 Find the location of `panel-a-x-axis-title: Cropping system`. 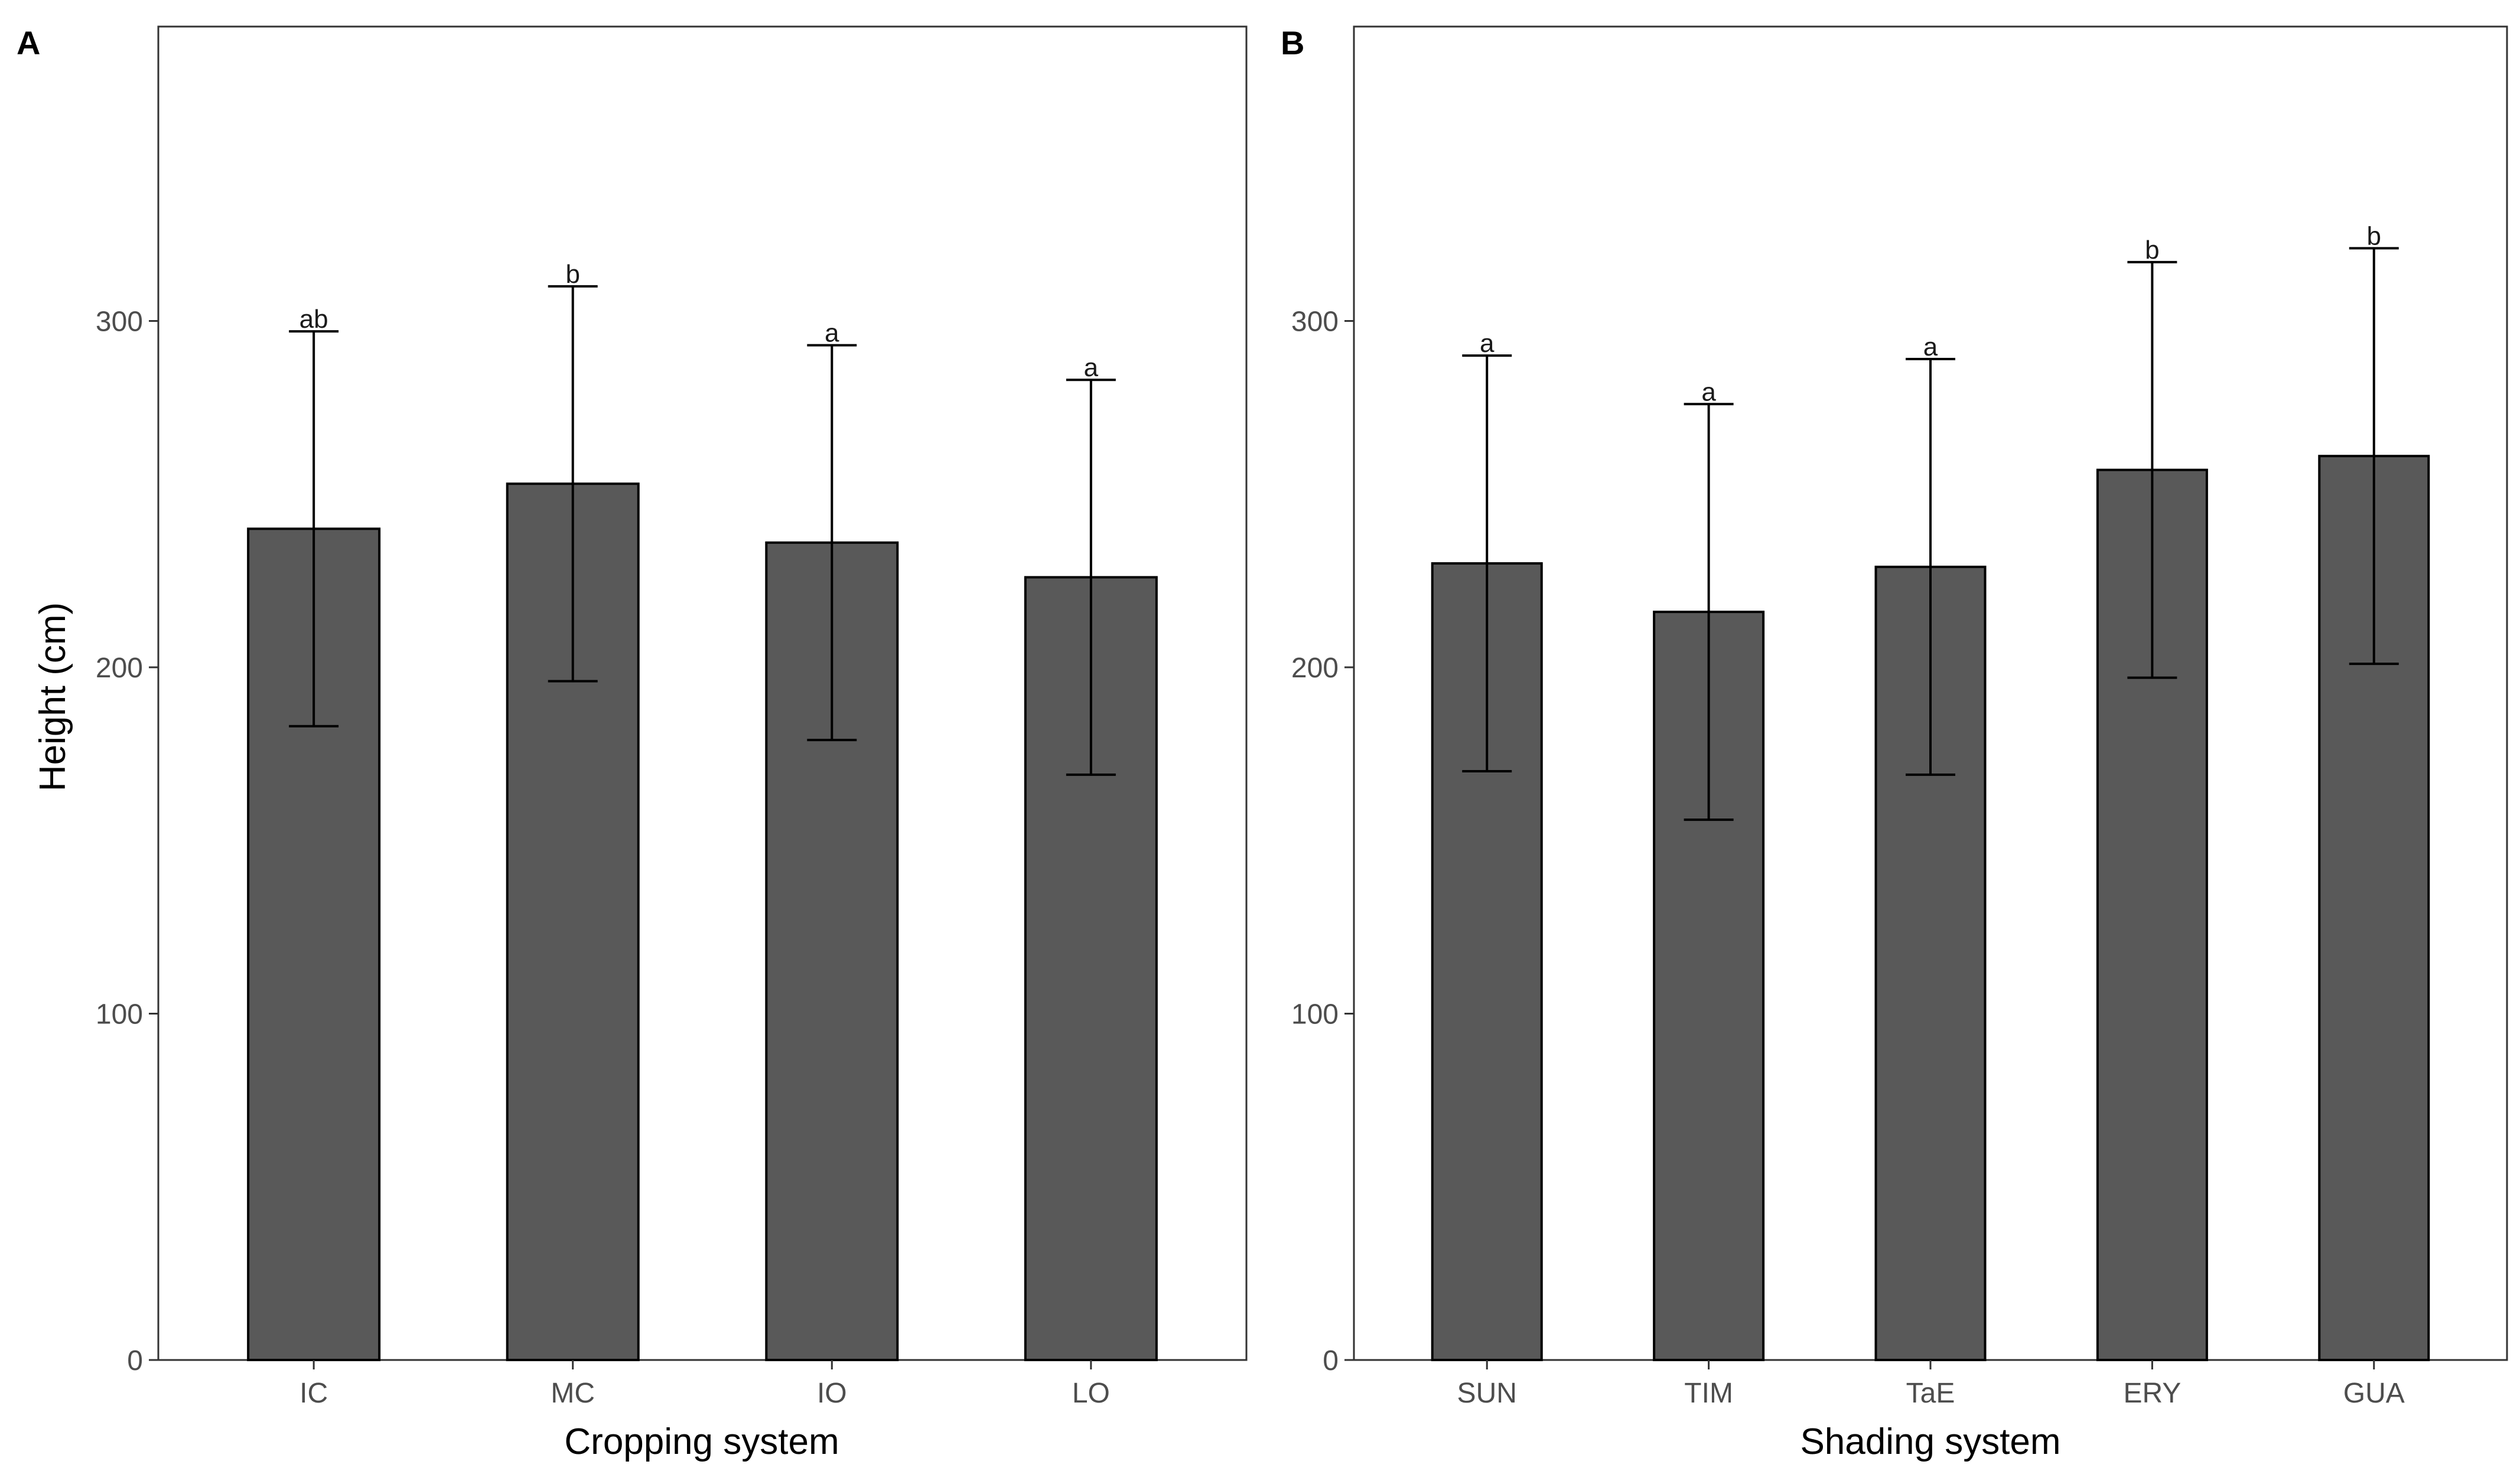

panel-a-x-axis-title: Cropping system is located at coordinates (701, 1441).